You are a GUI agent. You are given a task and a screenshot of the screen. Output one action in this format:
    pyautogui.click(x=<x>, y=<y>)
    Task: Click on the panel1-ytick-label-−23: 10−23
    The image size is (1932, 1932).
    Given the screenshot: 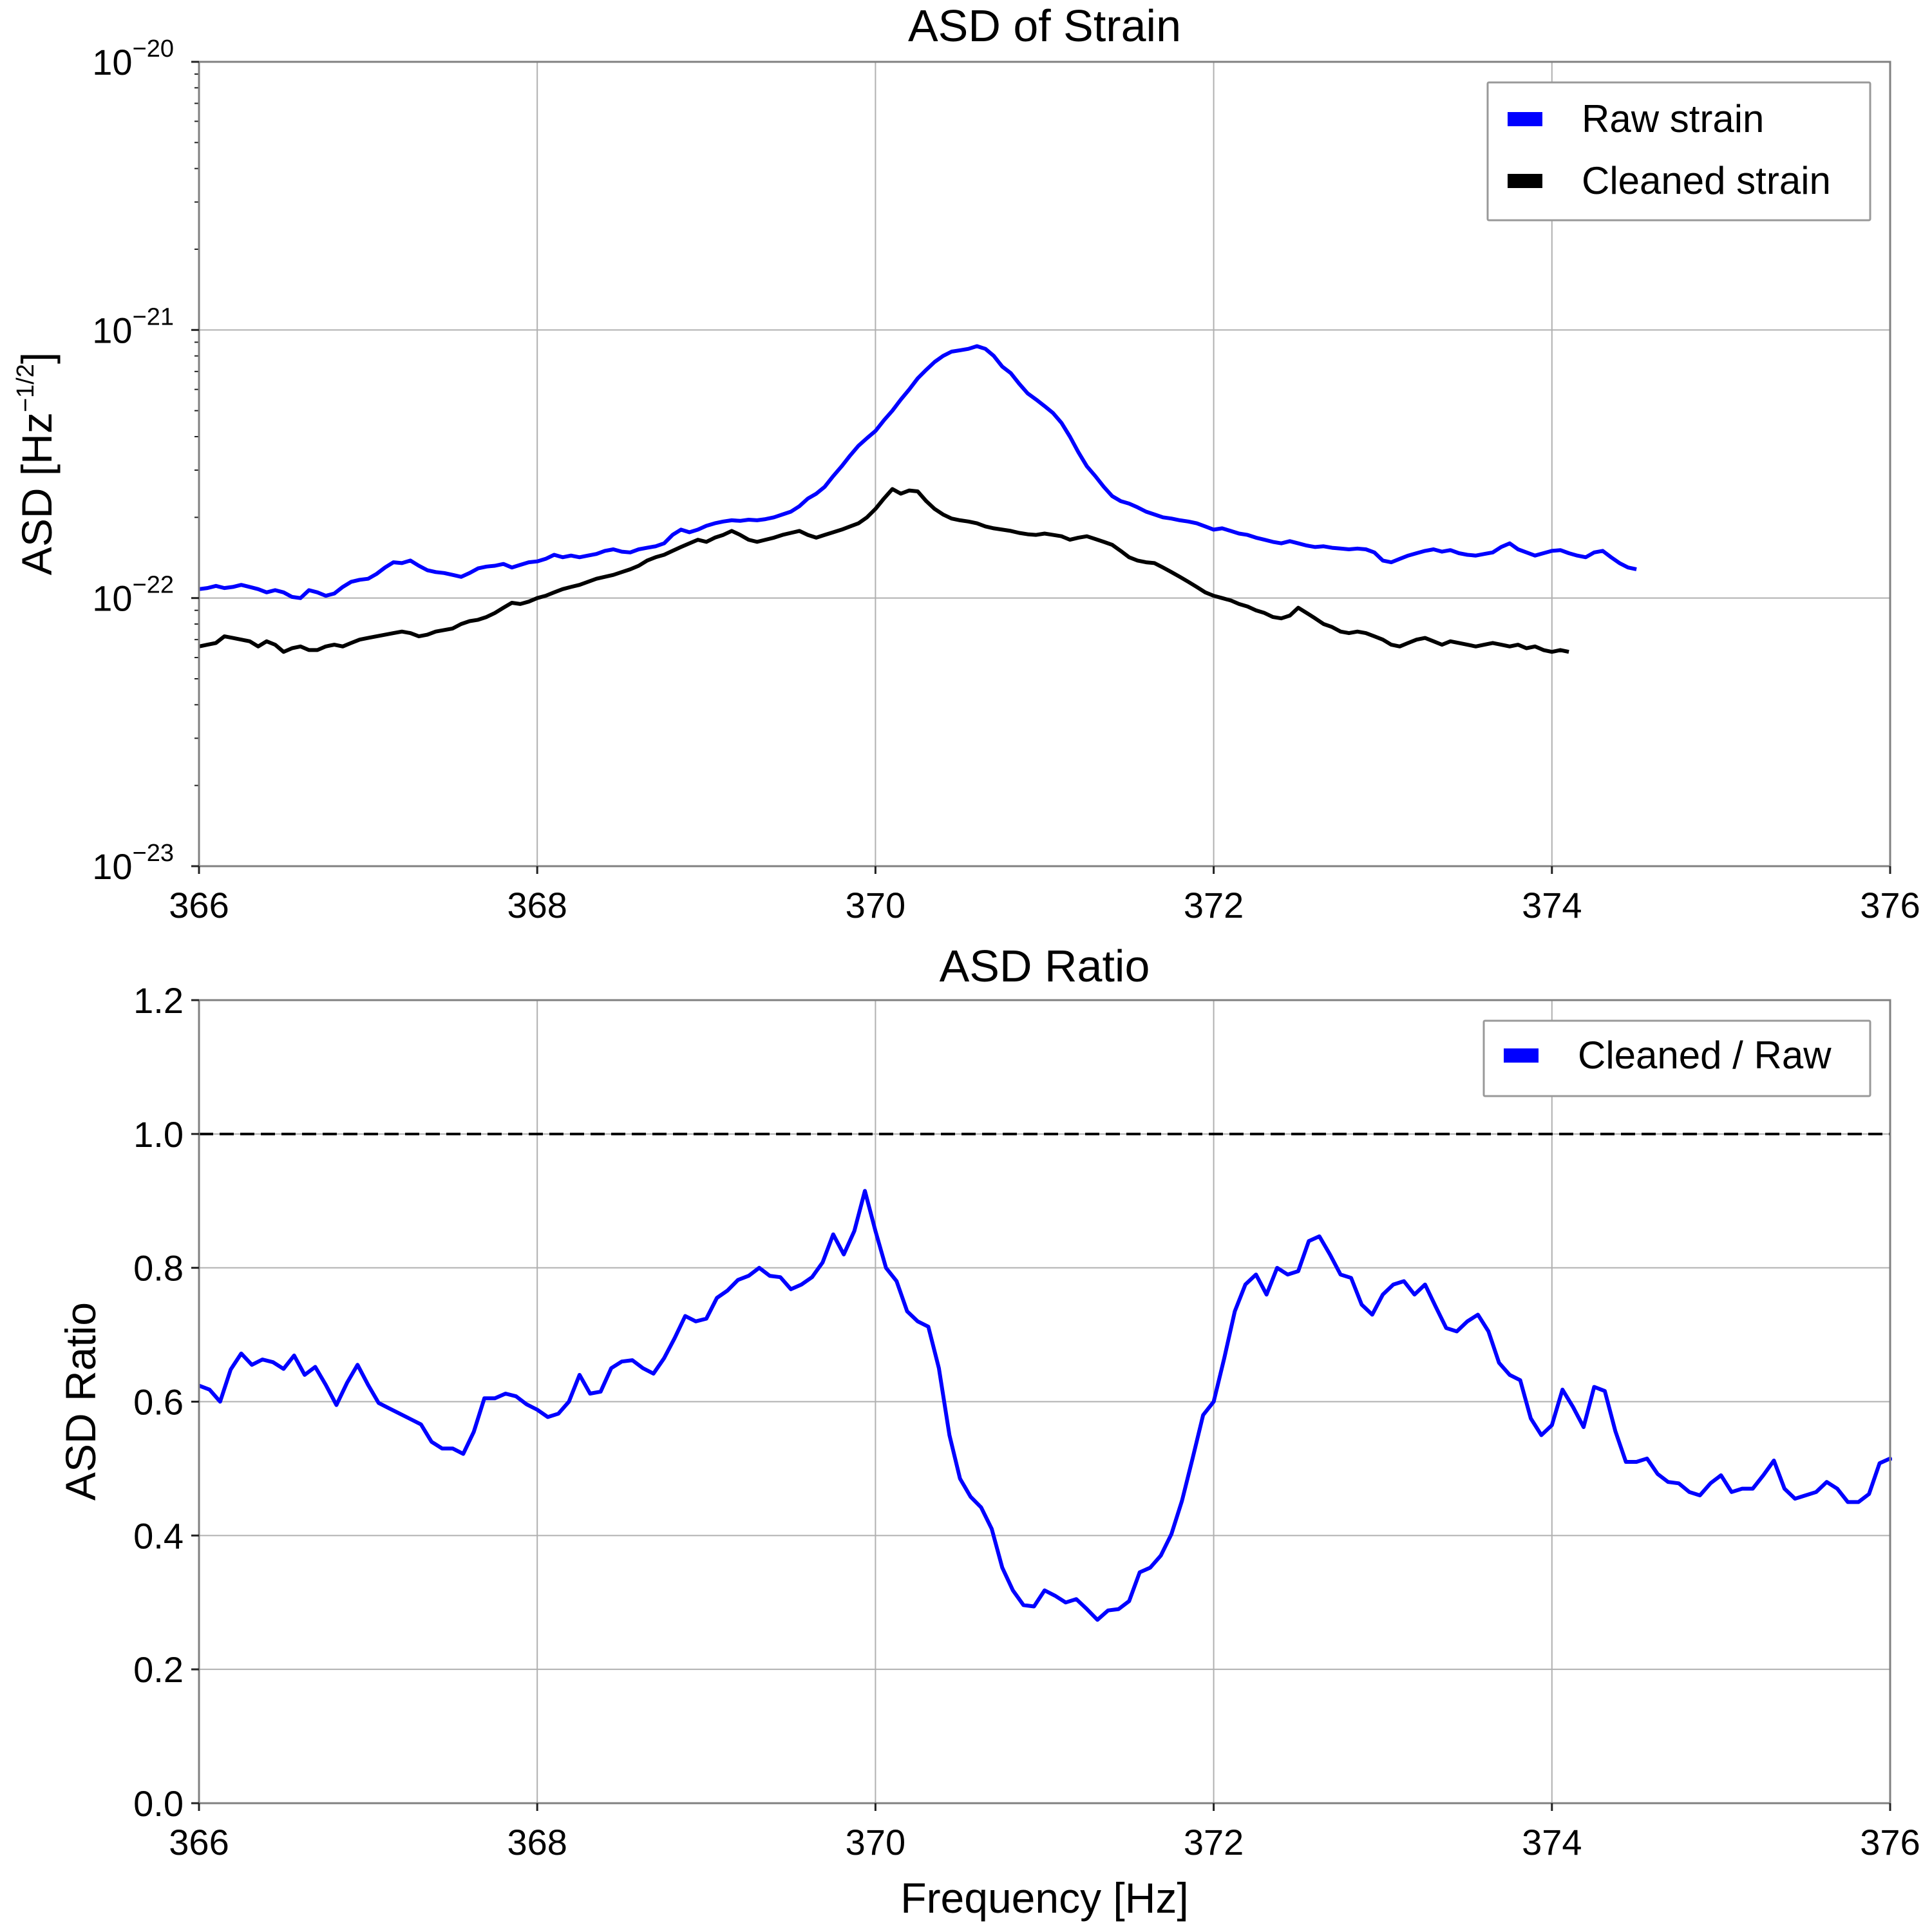 What is the action you would take?
    pyautogui.click(x=133, y=863)
    